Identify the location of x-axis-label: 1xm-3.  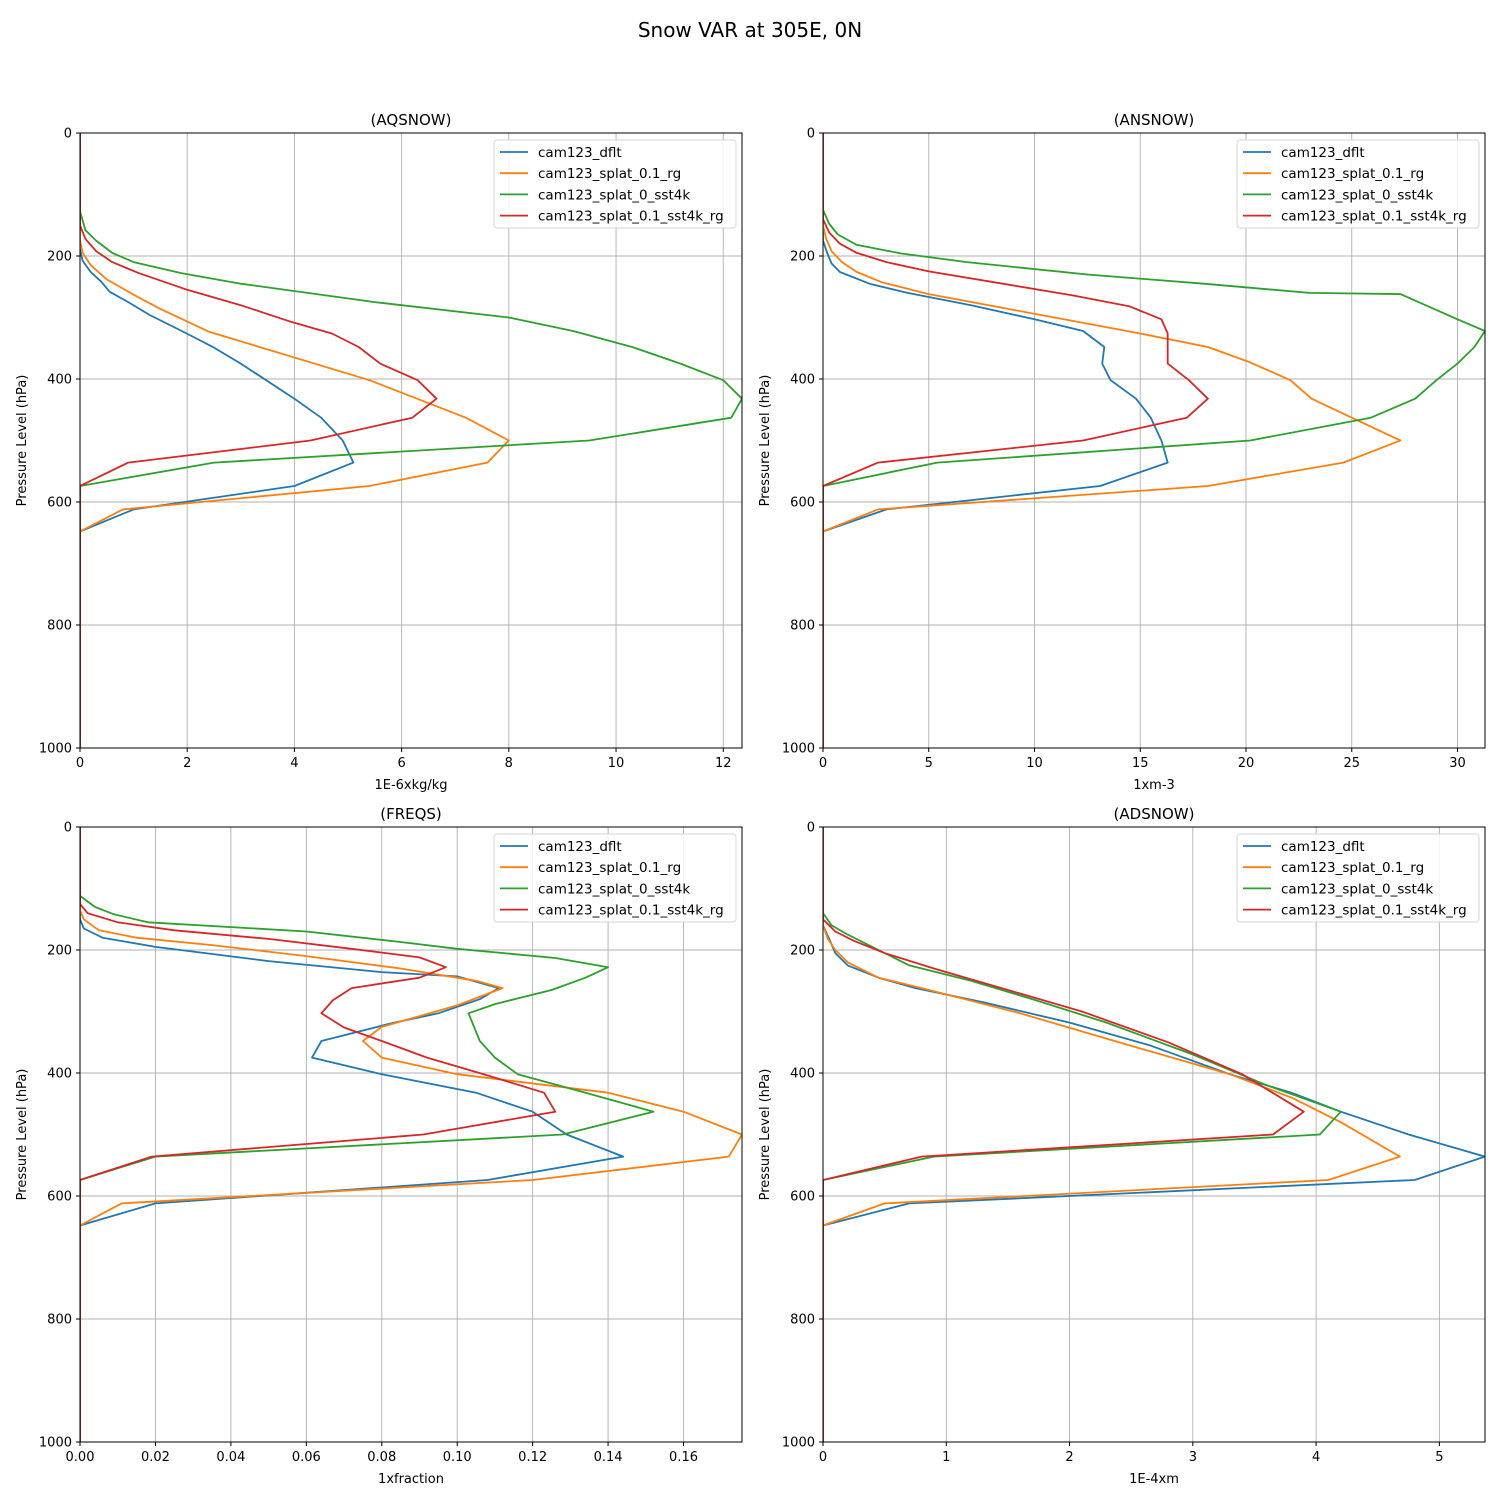
(1154, 785).